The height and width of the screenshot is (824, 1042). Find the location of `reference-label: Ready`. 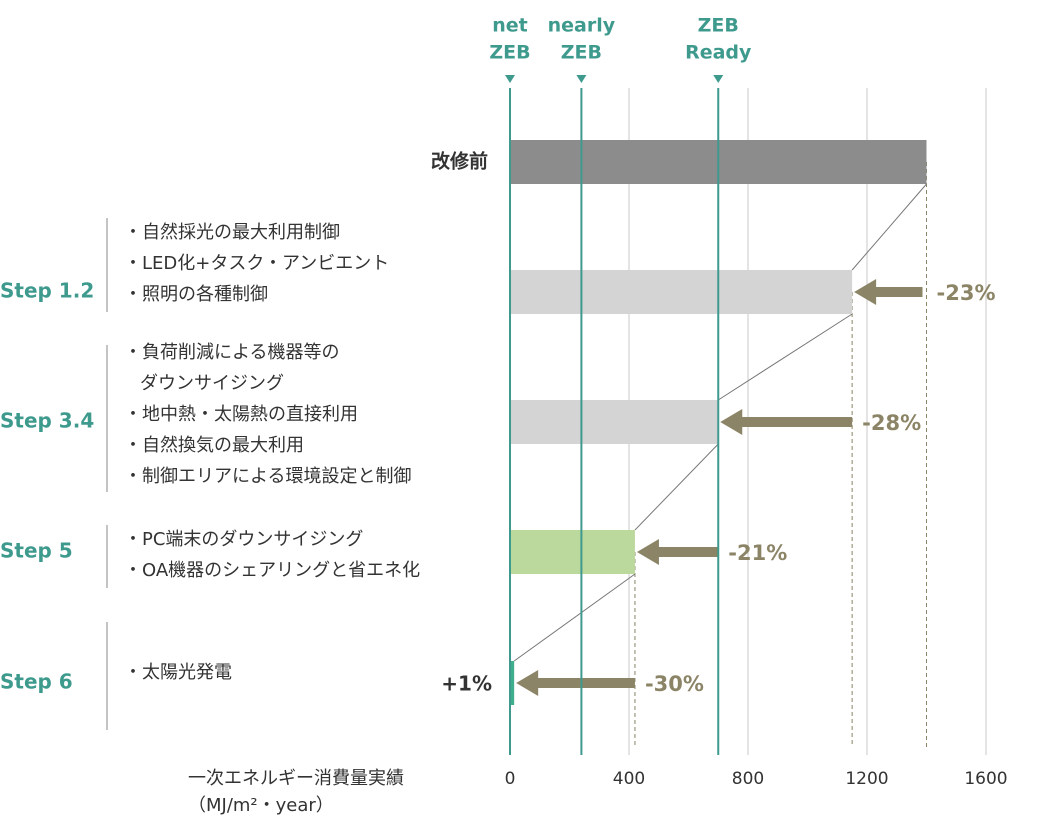

reference-label: Ready is located at coordinates (718, 53).